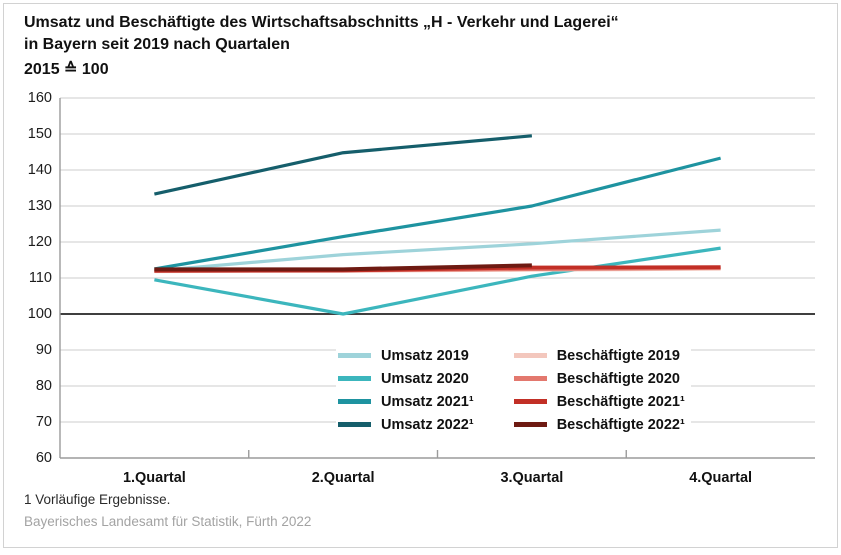 This screenshot has width=841, height=555. What do you see at coordinates (721, 478) in the screenshot?
I see `x-axis-category-label: 4.Quartal` at bounding box center [721, 478].